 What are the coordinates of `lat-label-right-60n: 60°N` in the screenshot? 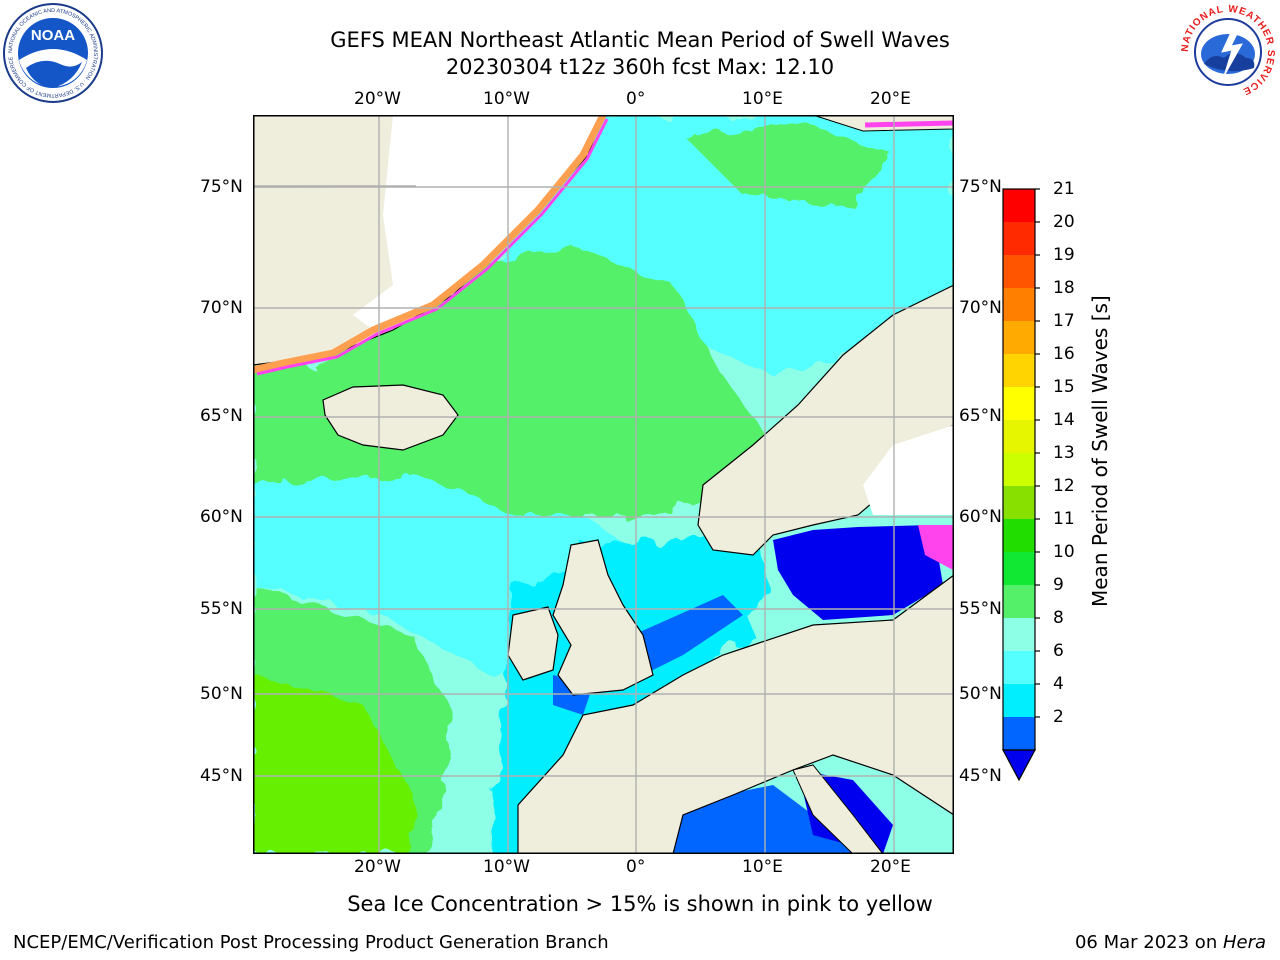 It's located at (980, 517).